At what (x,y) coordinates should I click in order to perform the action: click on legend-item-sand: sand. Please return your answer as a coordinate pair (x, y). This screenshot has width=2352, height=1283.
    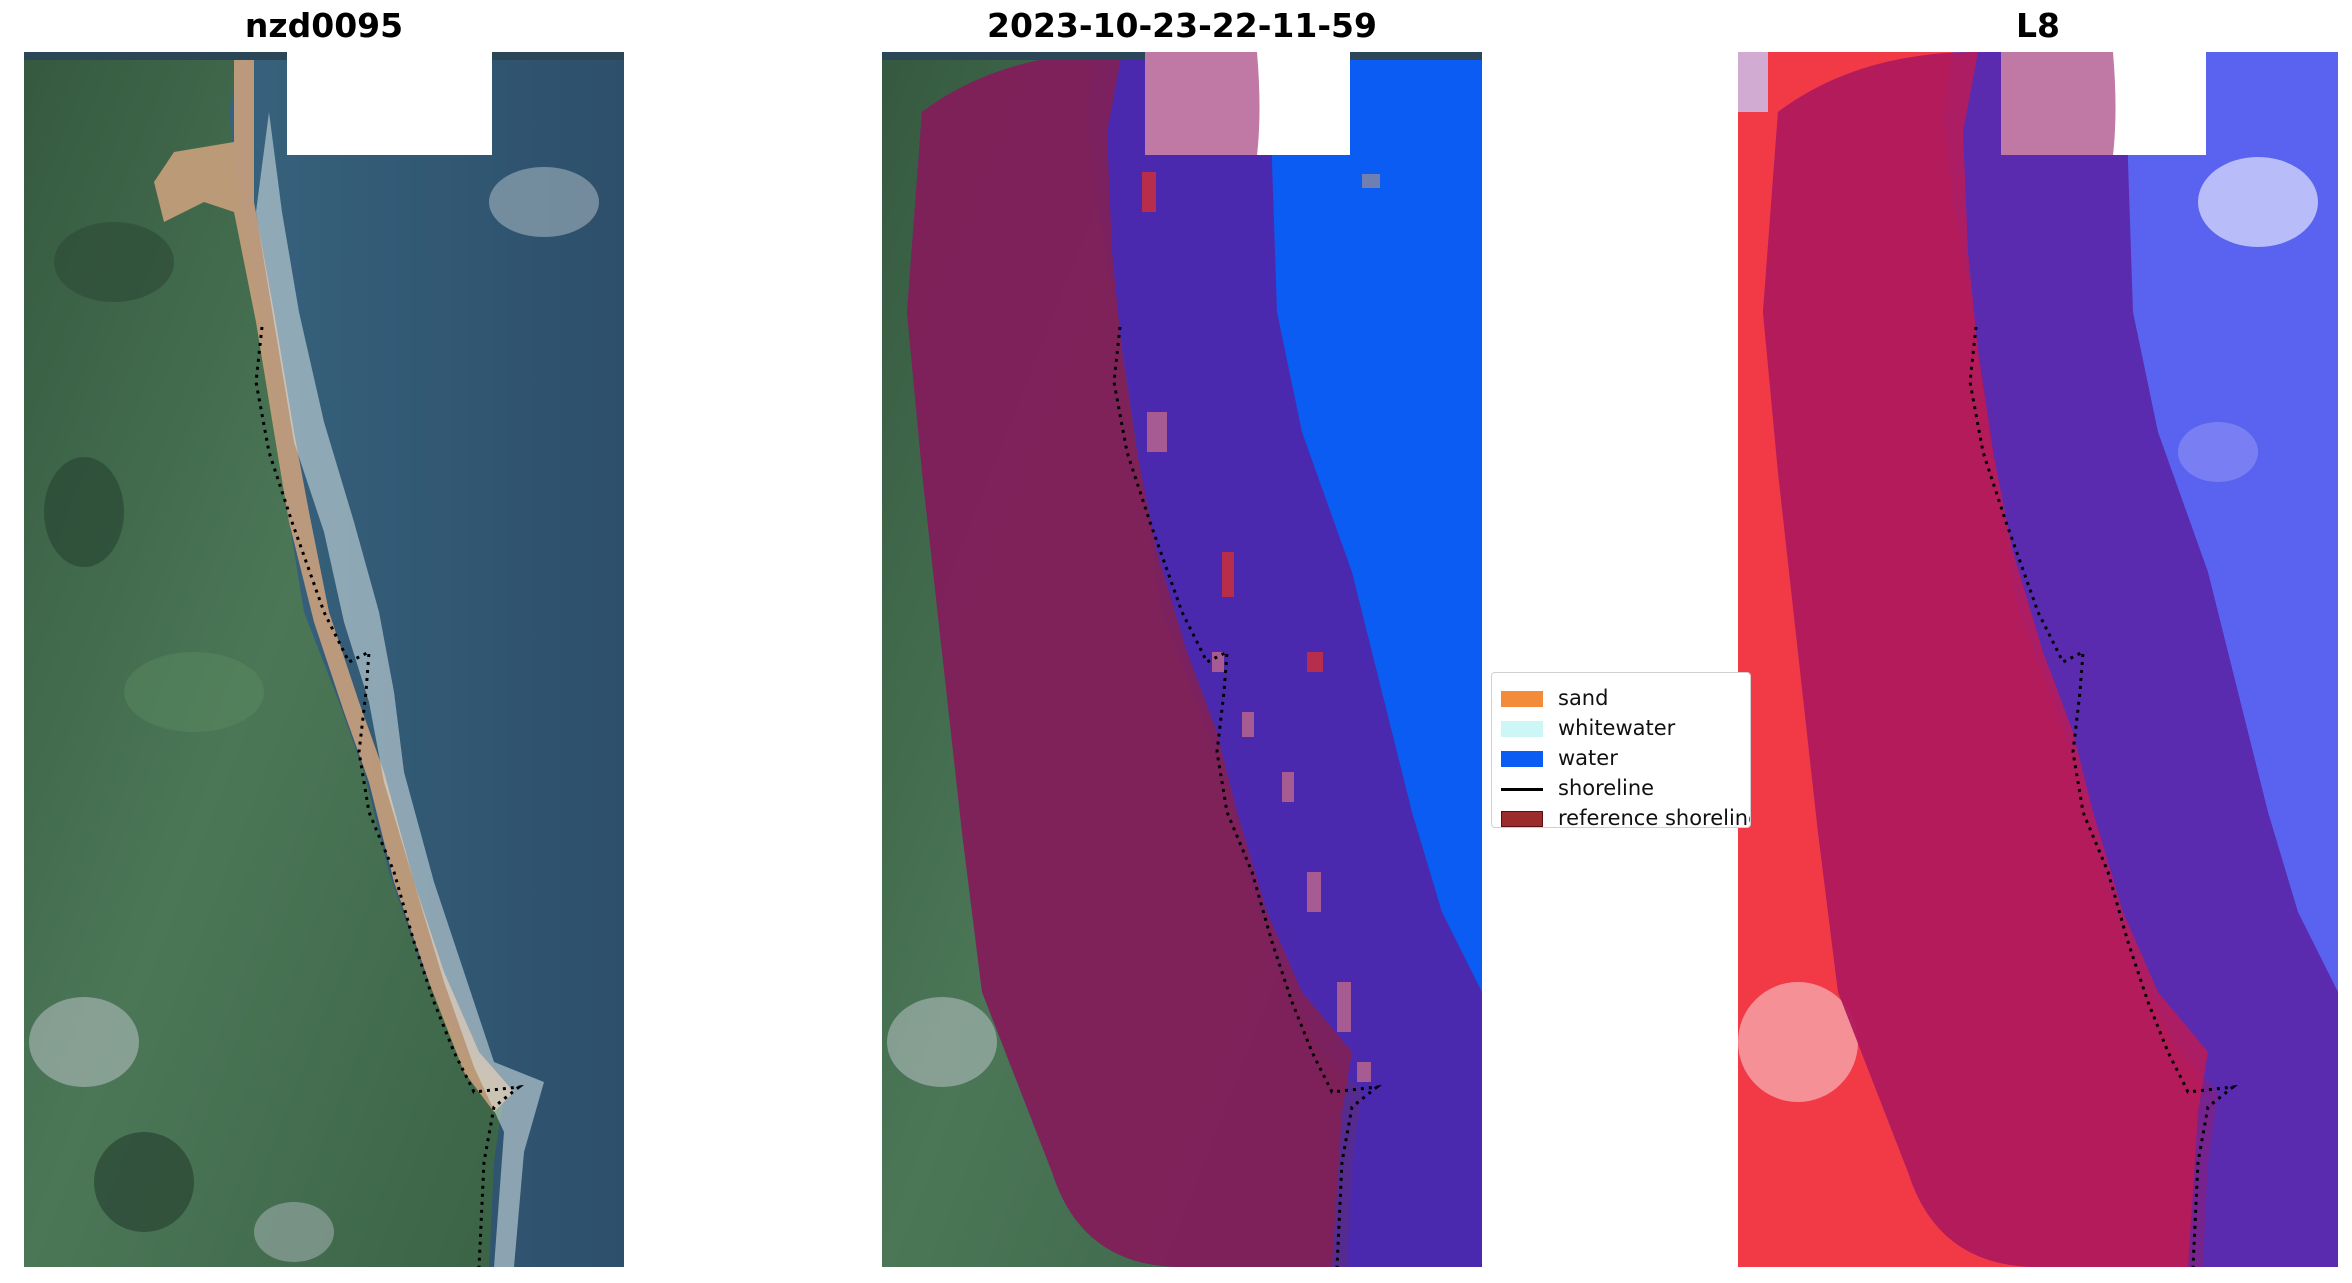
    Looking at the image, I should click on (1621, 698).